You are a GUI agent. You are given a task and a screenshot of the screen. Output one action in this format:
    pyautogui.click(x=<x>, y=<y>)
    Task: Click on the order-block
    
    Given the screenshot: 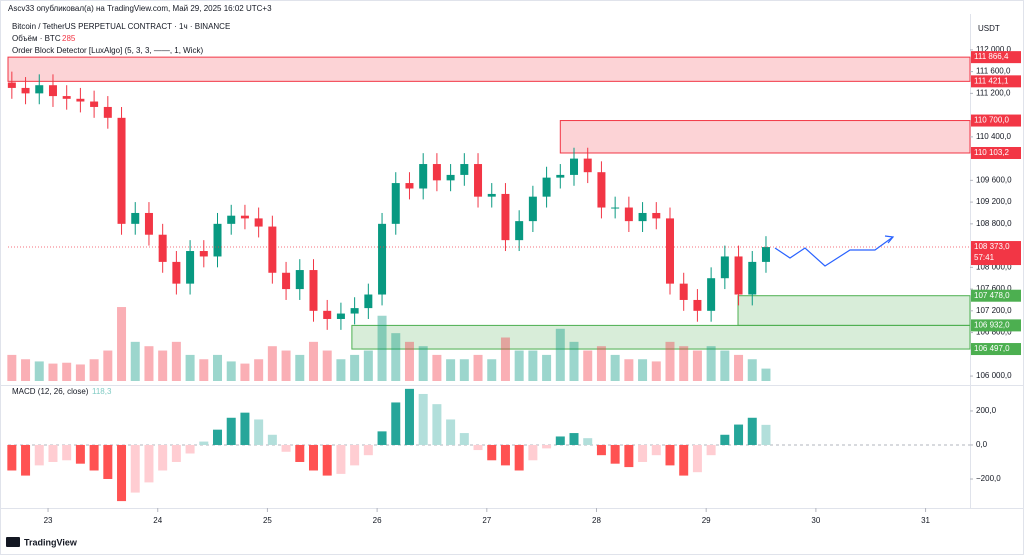 What is the action you would take?
    pyautogui.click(x=765, y=137)
    